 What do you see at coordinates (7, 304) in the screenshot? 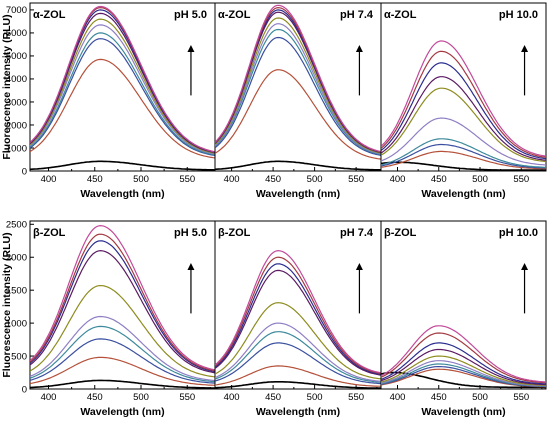
I see `y-axis-label: Fluorescence intensity (RLU)` at bounding box center [7, 304].